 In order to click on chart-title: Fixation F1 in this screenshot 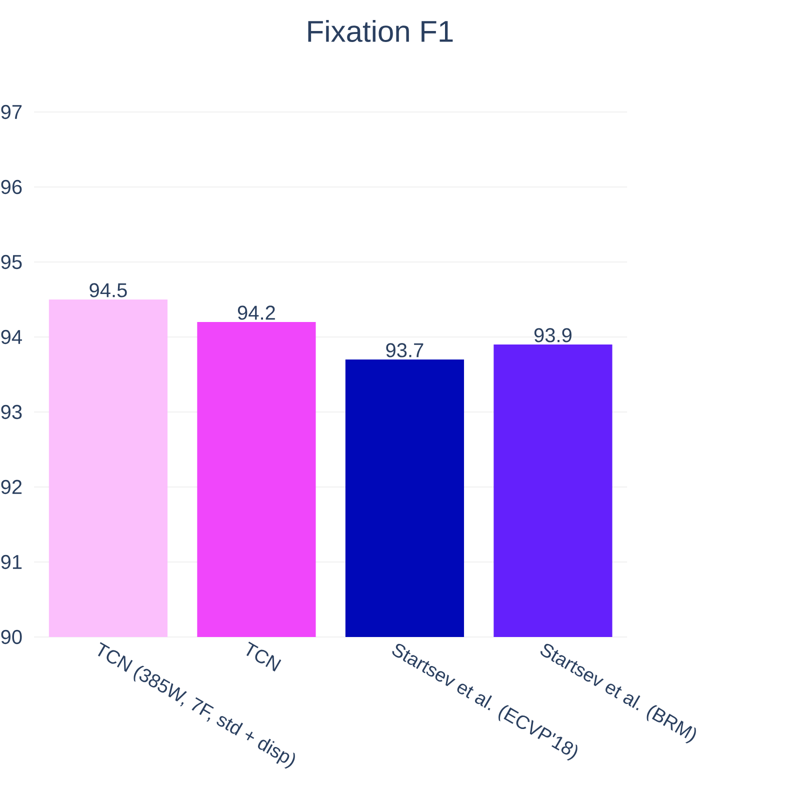, I will do `click(380, 31)`.